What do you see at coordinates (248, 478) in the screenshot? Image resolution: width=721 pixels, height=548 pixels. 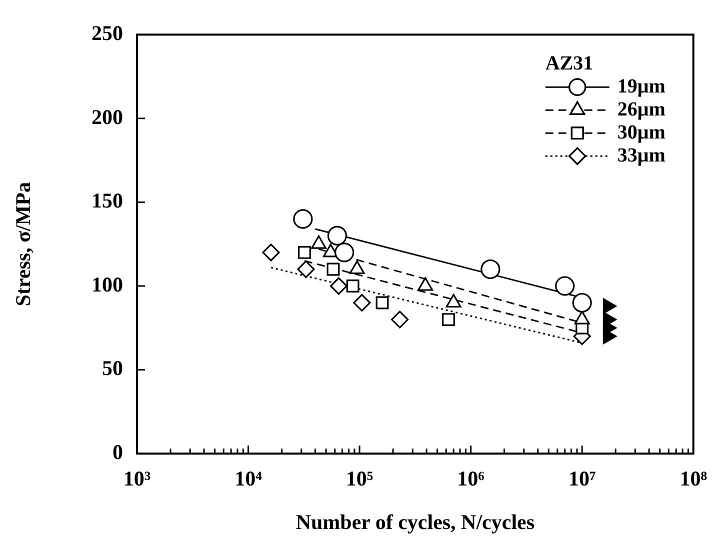 I see `x-tick-label: 10⁴` at bounding box center [248, 478].